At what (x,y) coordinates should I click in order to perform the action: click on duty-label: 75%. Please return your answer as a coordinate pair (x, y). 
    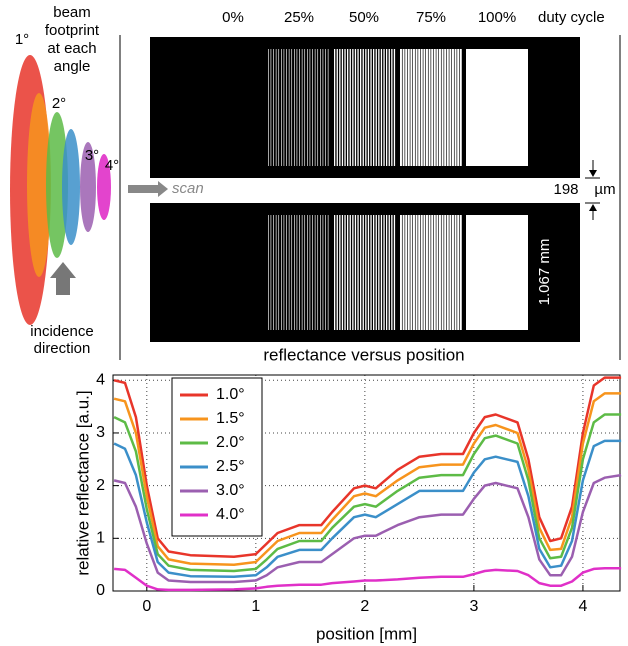
    Looking at the image, I should click on (431, 17).